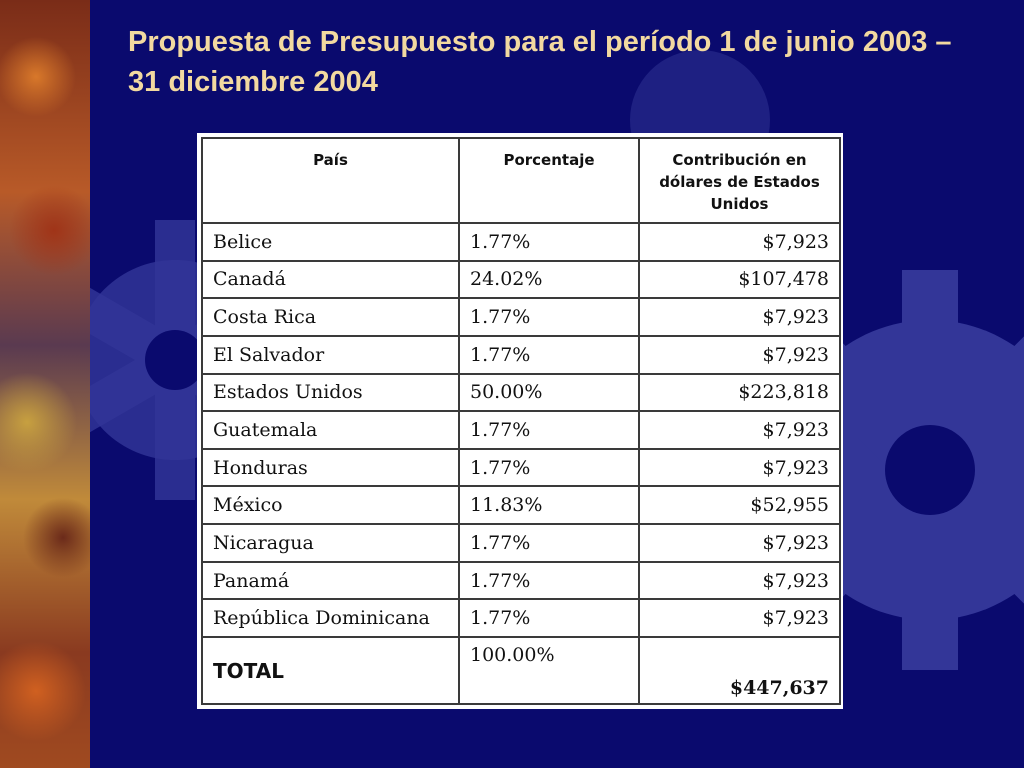 This screenshot has height=768, width=1024. What do you see at coordinates (549, 670) in the screenshot?
I see `total-percent: 100.00%` at bounding box center [549, 670].